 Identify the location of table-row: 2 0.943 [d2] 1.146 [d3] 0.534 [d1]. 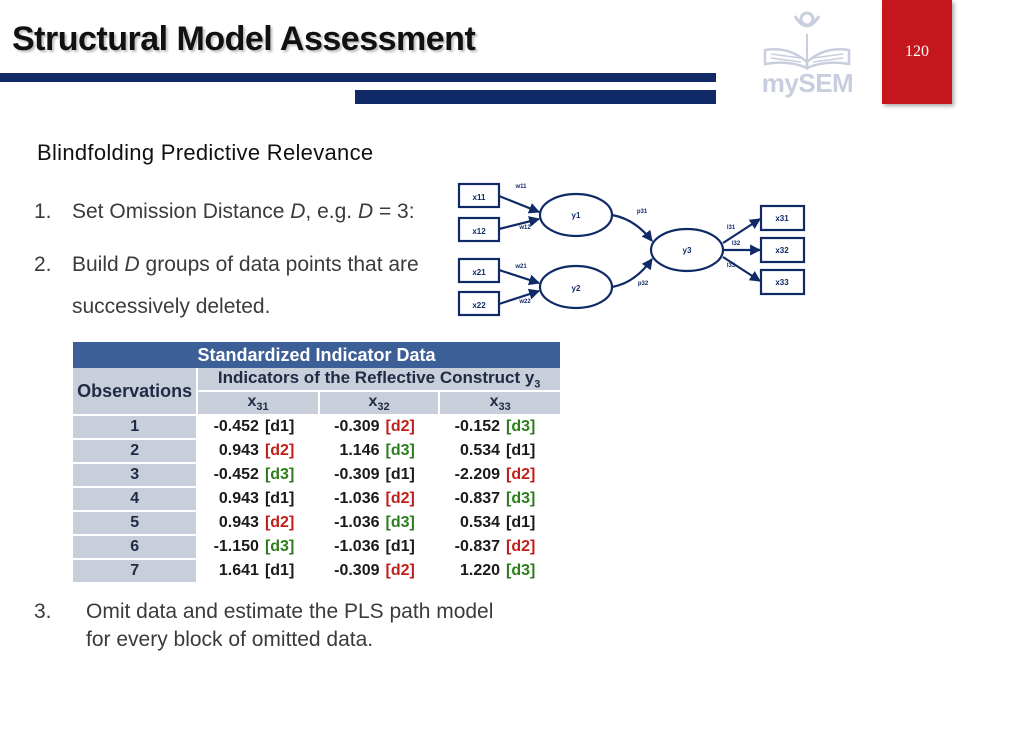
(316, 451).